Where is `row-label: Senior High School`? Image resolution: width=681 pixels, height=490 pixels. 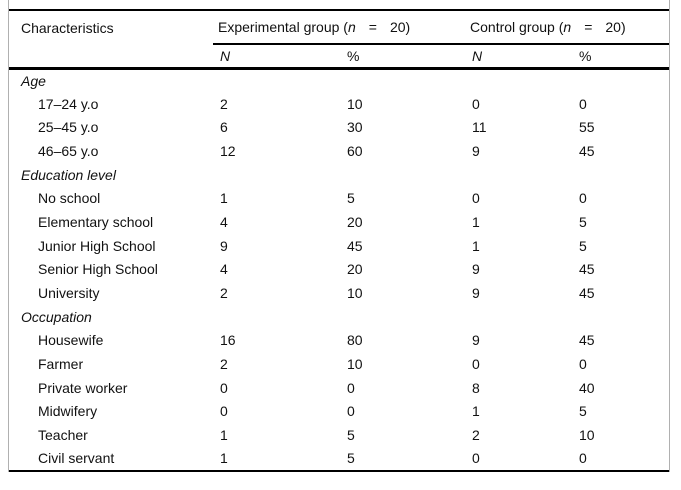 row-label: Senior High School is located at coordinates (98, 269).